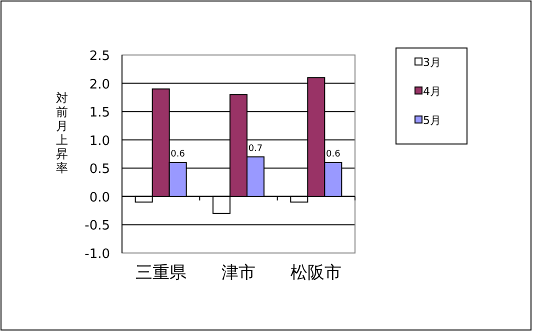 This screenshot has height=332, width=533. Describe the element at coordinates (99, 170) in the screenshot. I see `y-tick-label: 0.5` at that location.